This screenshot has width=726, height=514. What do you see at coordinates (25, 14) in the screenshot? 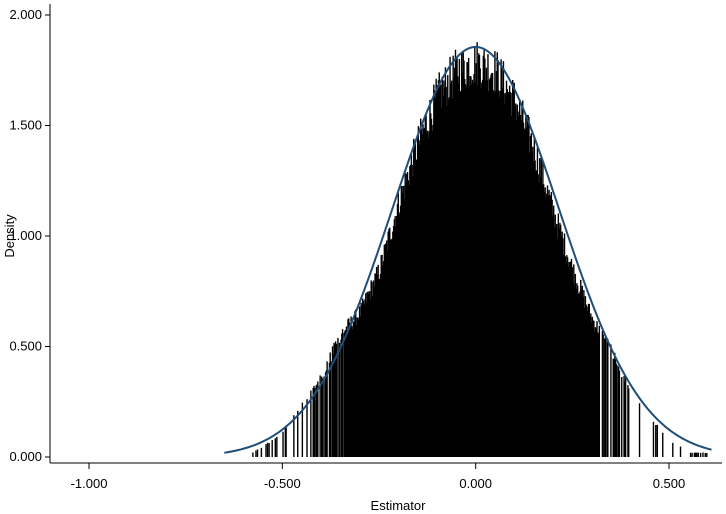
I see `y-tick-label: 2.000` at bounding box center [25, 14].